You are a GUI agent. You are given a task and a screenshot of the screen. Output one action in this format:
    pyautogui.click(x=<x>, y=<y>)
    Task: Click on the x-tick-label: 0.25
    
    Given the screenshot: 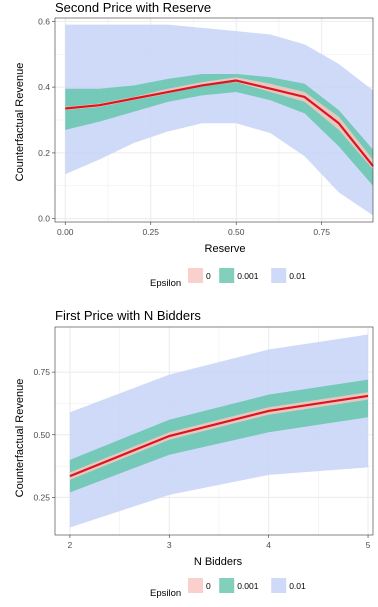 What is the action you would take?
    pyautogui.click(x=150, y=232)
    